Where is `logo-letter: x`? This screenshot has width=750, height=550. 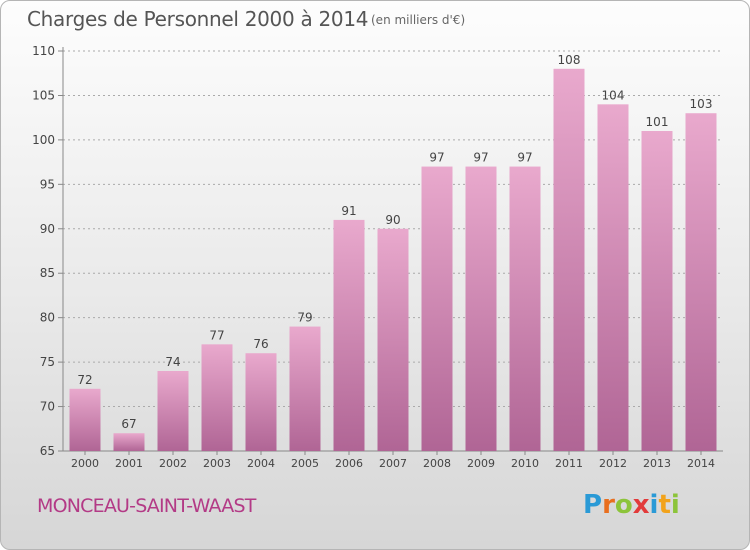 logo-letter: x is located at coordinates (641, 505).